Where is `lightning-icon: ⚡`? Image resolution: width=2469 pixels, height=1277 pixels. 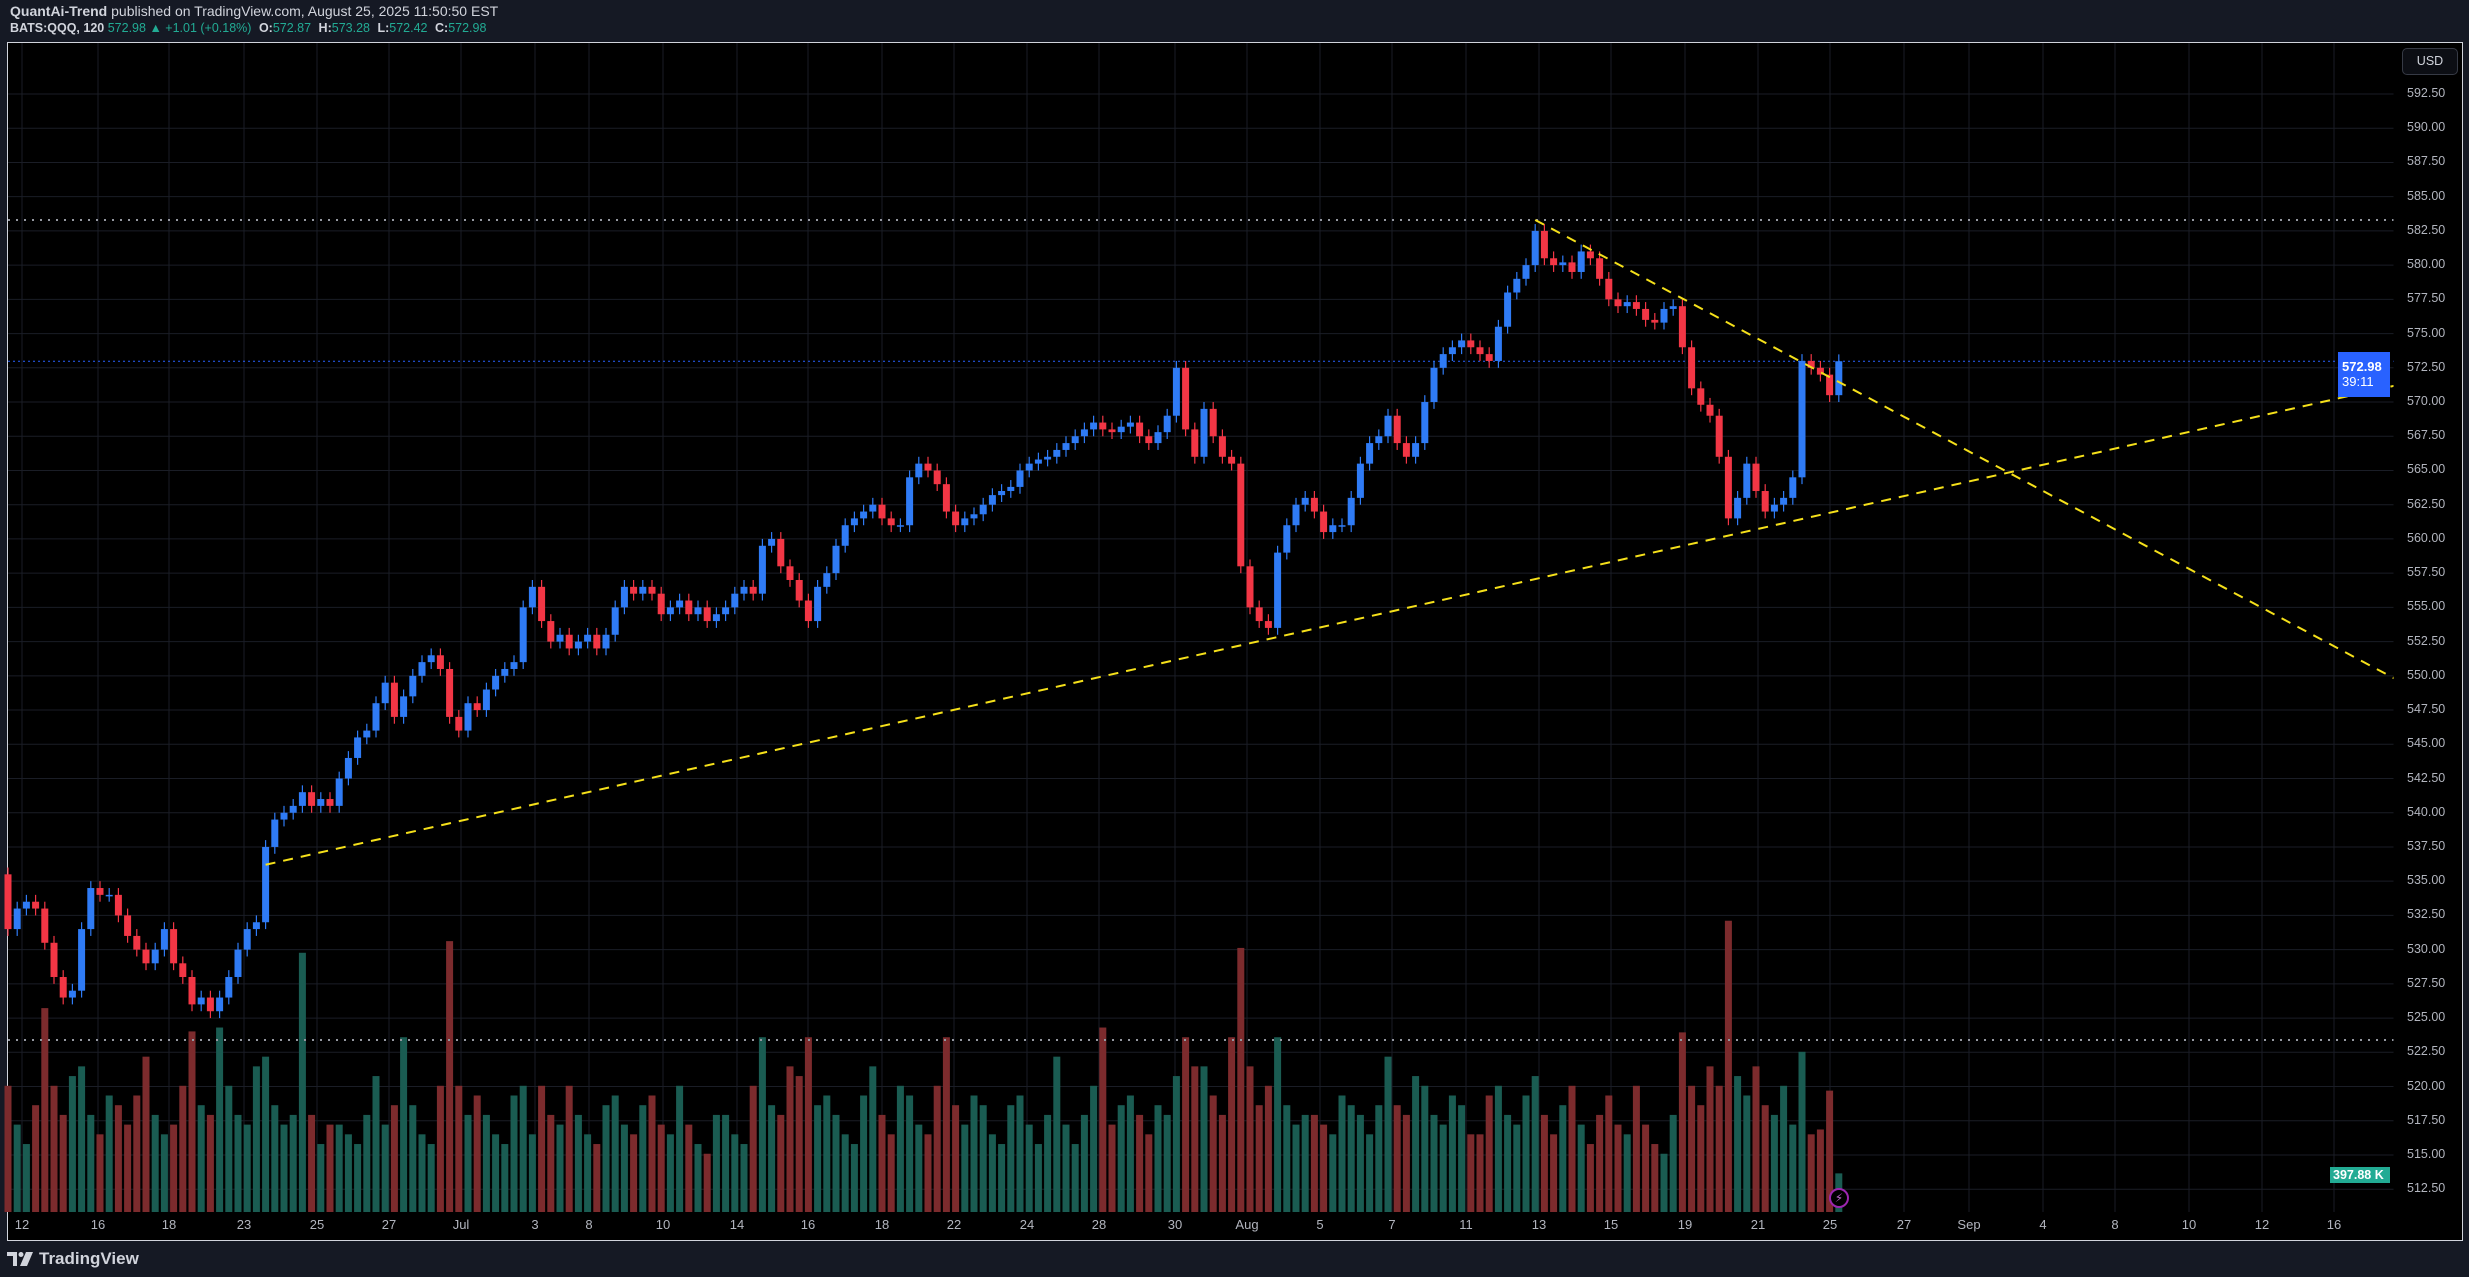
lightning-icon: ⚡ is located at coordinates (1839, 1198).